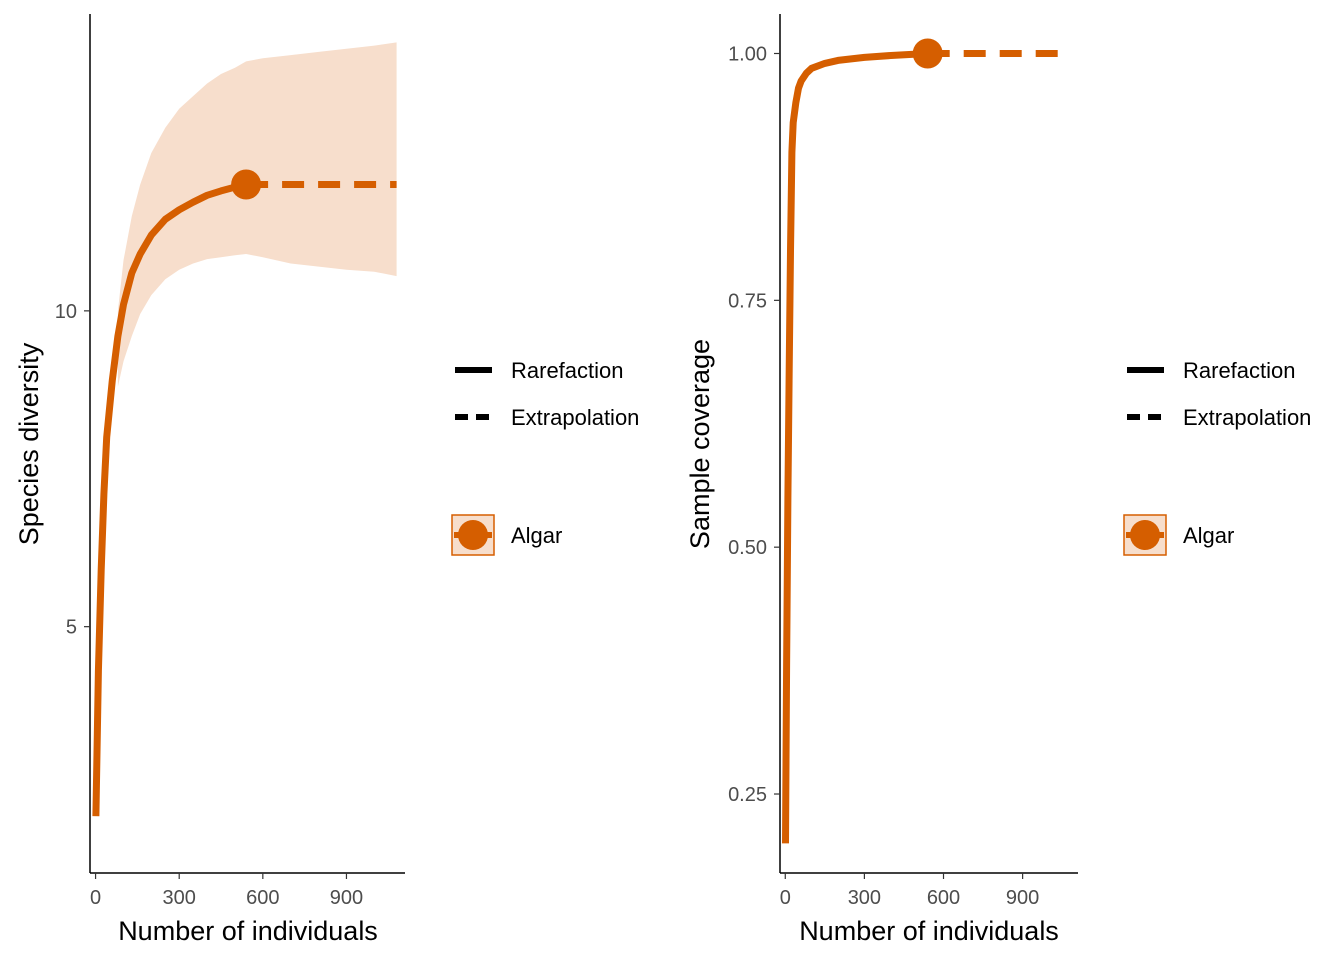  What do you see at coordinates (1217, 457) in the screenshot?
I see `right-legend: Rarefaction Extrapolation Algar` at bounding box center [1217, 457].